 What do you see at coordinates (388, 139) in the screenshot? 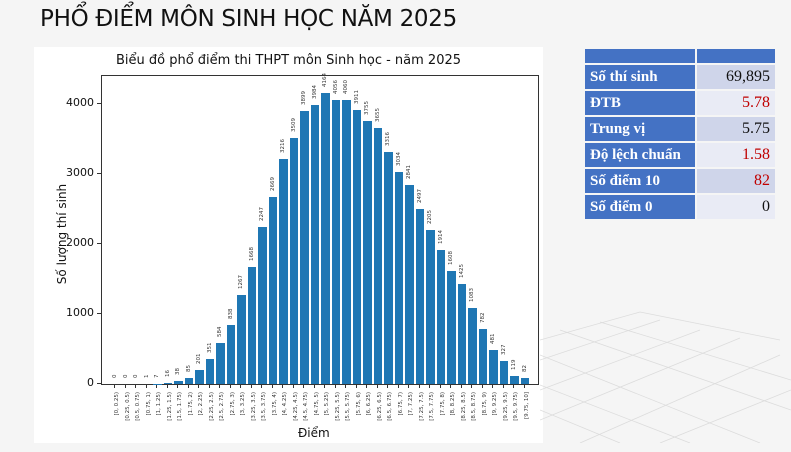
I see `bar-value-label: 3316` at bounding box center [388, 139].